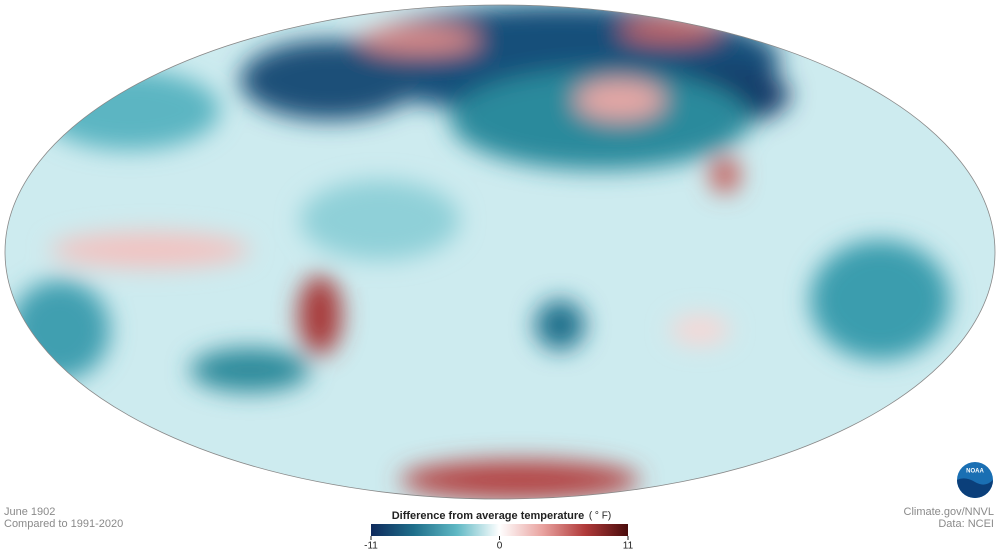 Image resolution: width=1000 pixels, height=555 pixels. What do you see at coordinates (600, 516) in the screenshot?
I see `colorbar-unit: ( ° F)` at bounding box center [600, 516].